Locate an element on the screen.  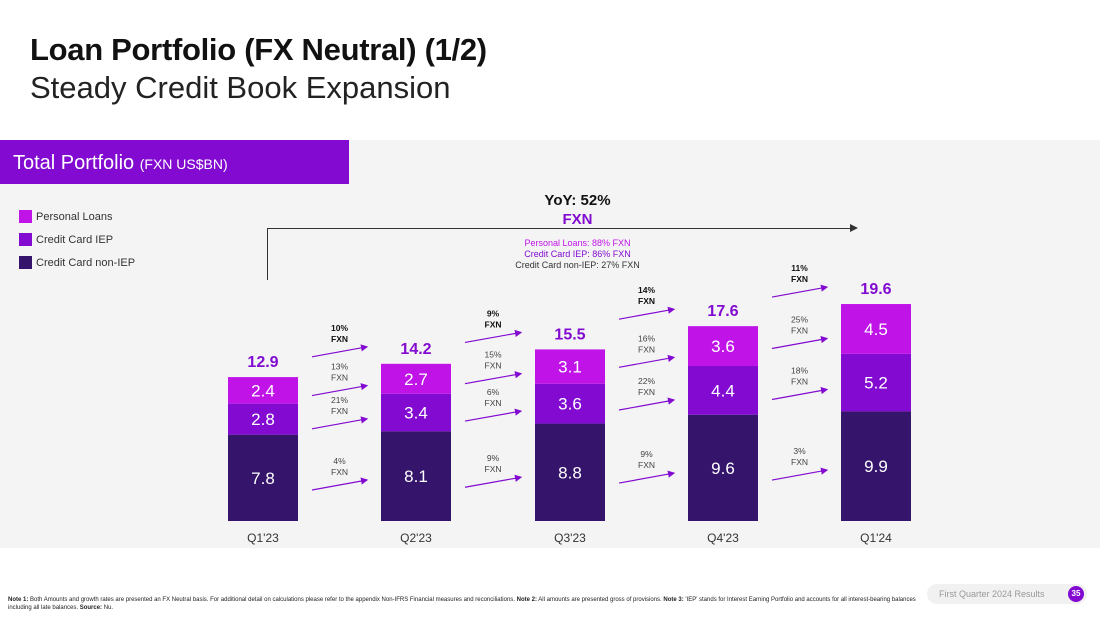
bar-value-label: 3.4 is located at coordinates (416, 413).